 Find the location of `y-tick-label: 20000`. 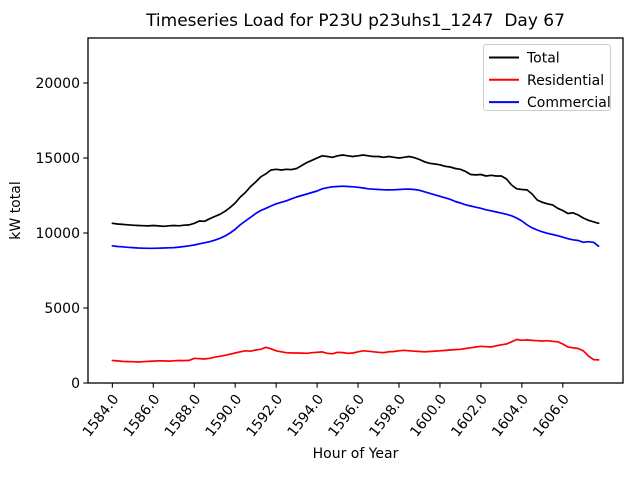

y-tick-label: 20000 is located at coordinates (57, 84).